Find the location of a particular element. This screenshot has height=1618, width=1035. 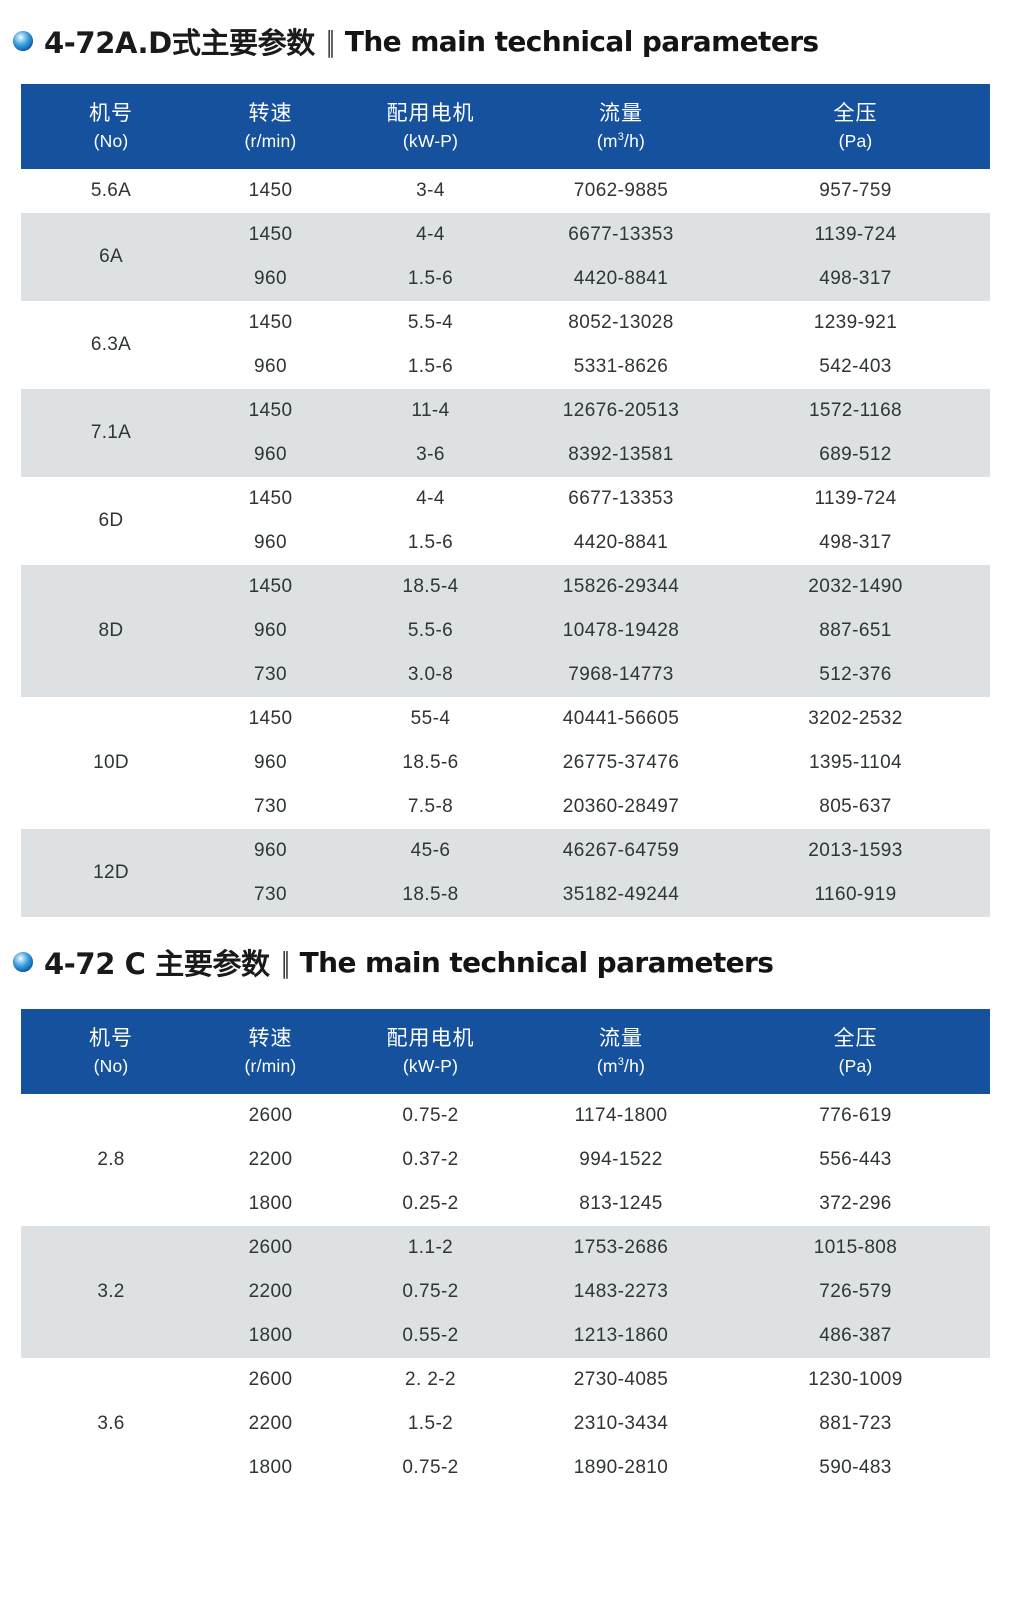

table-row: 2200 0.75-2 1483-2273 726-579 is located at coordinates (595, 1292).